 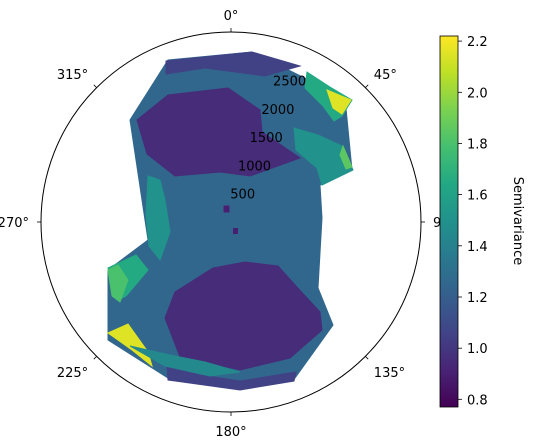 What do you see at coordinates (477, 42) in the screenshot?
I see `colorbar-tick-label: 2.2` at bounding box center [477, 42].